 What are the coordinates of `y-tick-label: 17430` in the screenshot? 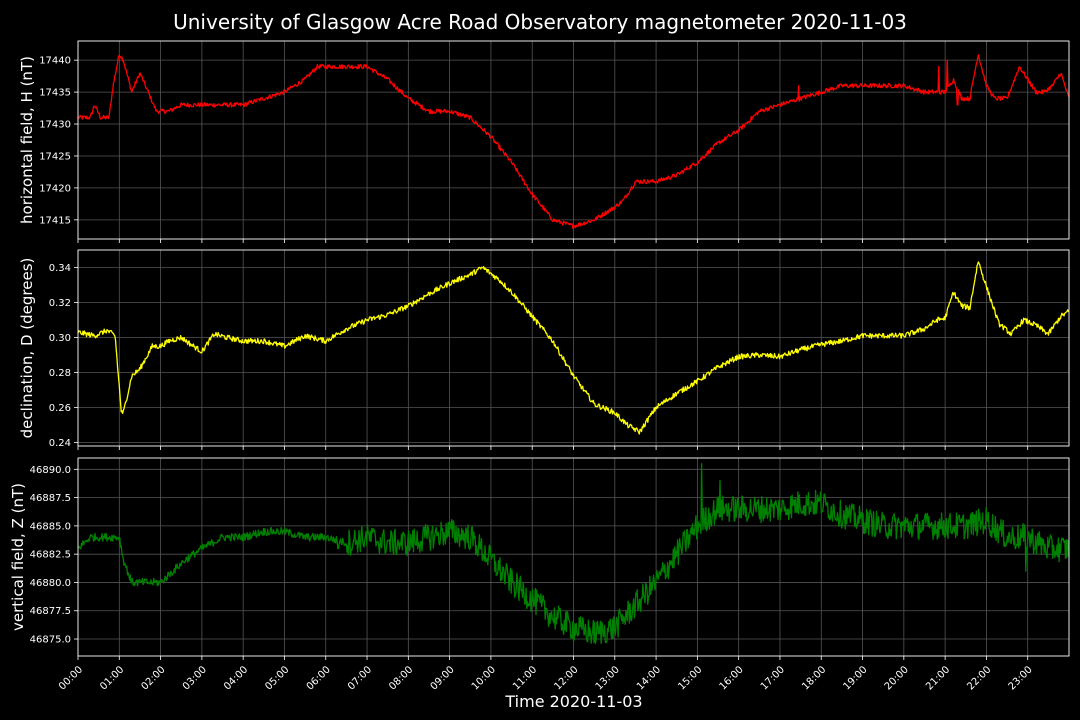 It's located at (55, 125).